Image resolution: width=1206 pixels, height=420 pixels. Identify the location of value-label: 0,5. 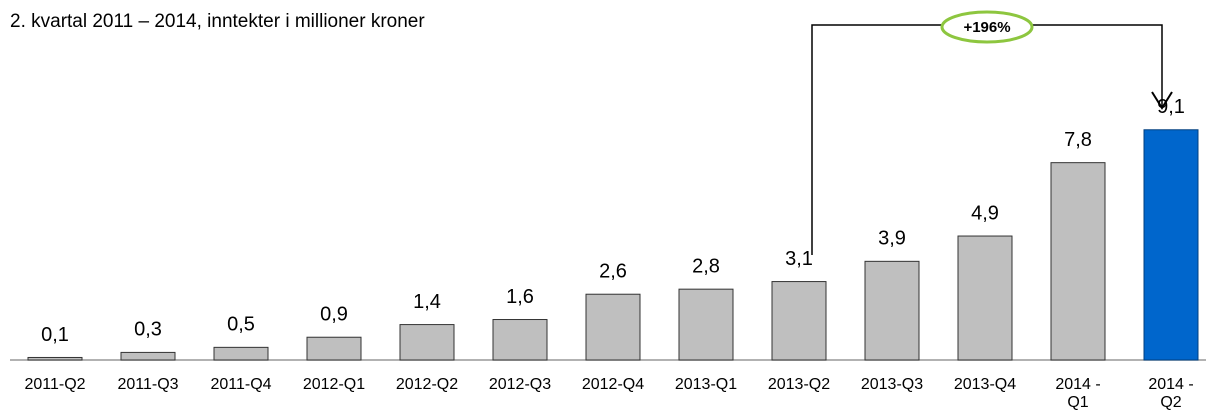
(241, 325).